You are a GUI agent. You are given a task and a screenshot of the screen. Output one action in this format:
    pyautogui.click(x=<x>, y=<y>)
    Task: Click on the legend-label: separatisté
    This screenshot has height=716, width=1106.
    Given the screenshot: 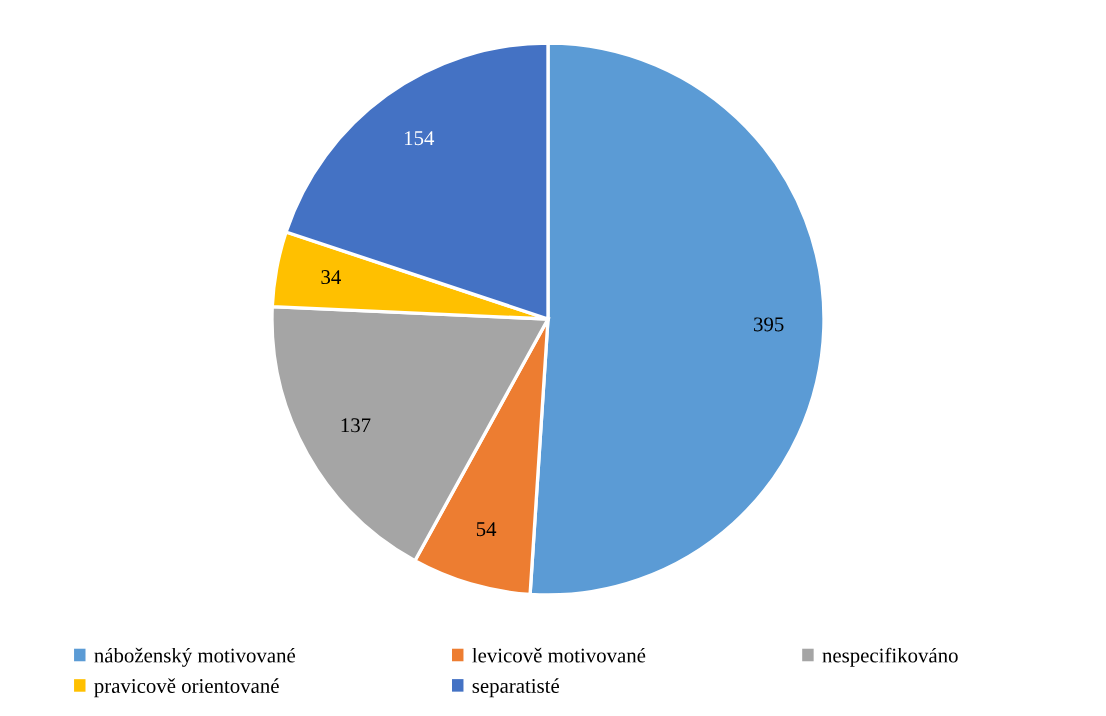 What is the action you would take?
    pyautogui.click(x=515, y=688)
    